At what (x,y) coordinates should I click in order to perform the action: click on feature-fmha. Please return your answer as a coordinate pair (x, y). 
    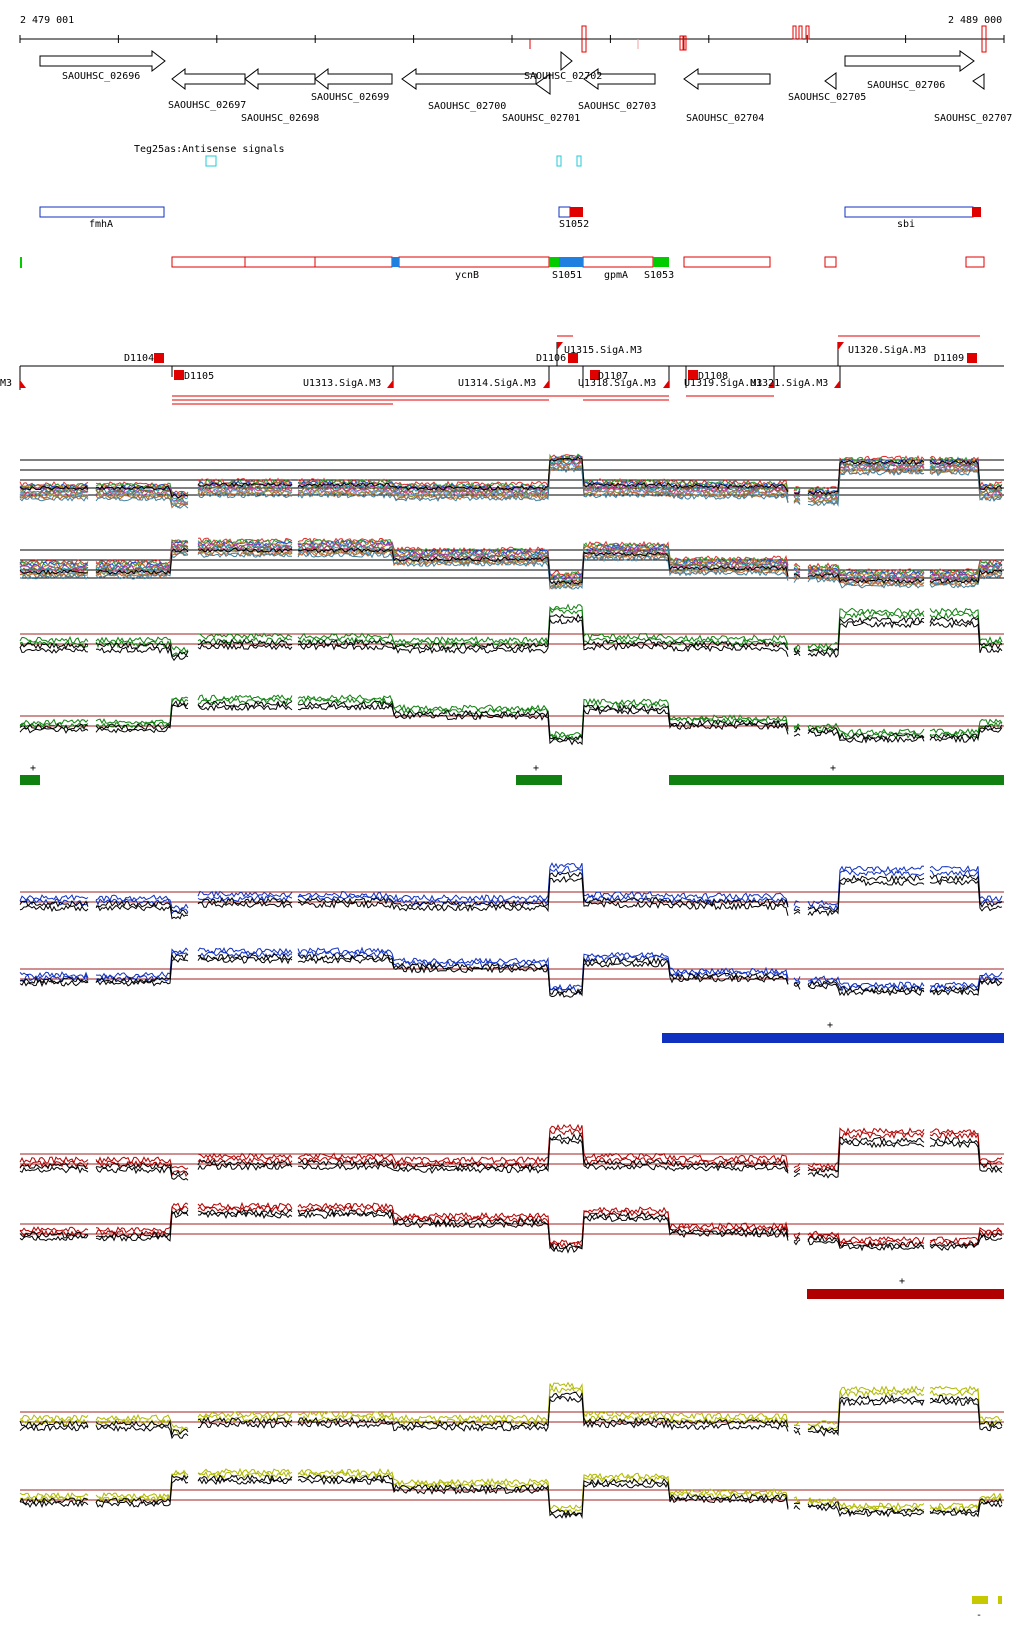
    Looking at the image, I should click on (102, 212).